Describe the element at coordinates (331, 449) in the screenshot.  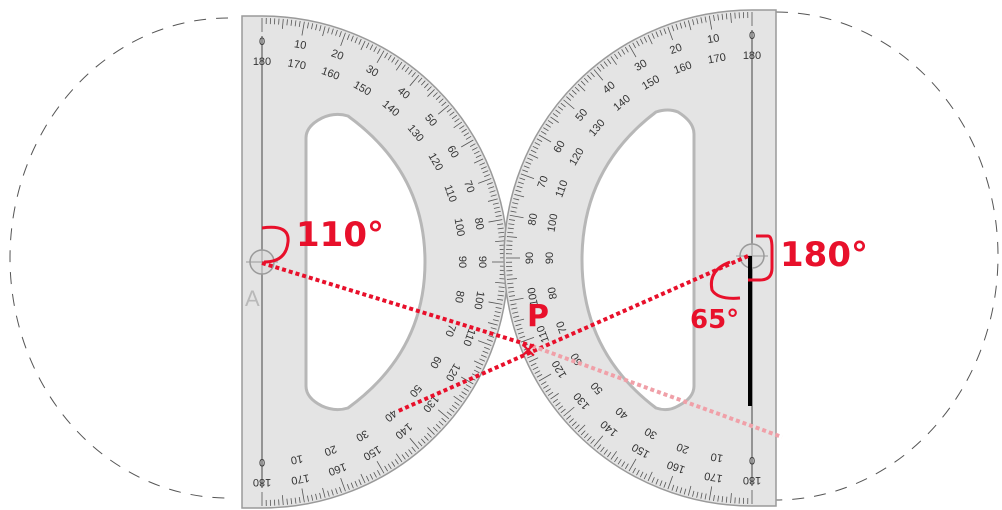
I see `degree-label: 20` at that location.